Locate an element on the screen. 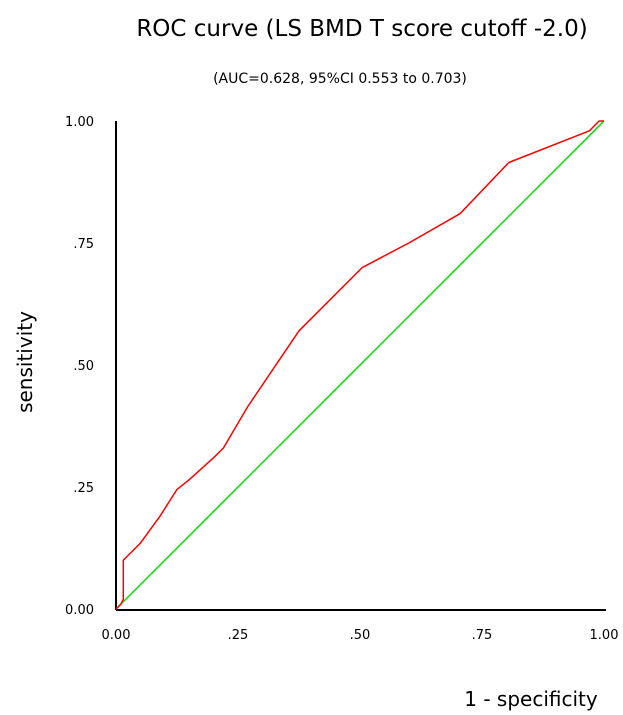  x-tick-label: 0.00 is located at coordinates (116, 635).